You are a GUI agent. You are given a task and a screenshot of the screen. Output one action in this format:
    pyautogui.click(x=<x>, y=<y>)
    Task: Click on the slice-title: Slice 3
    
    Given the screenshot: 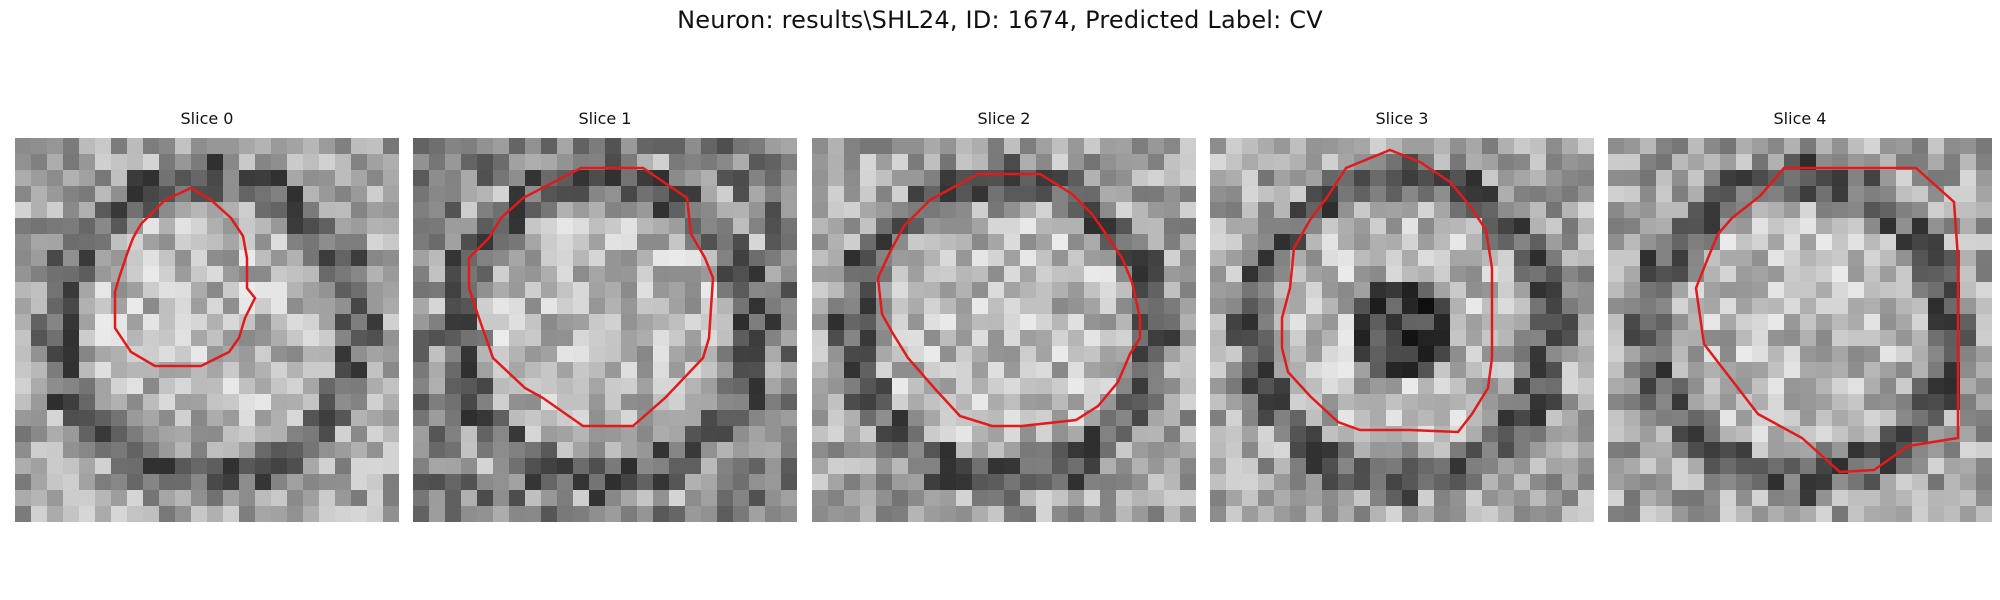 What is the action you would take?
    pyautogui.click(x=1402, y=118)
    